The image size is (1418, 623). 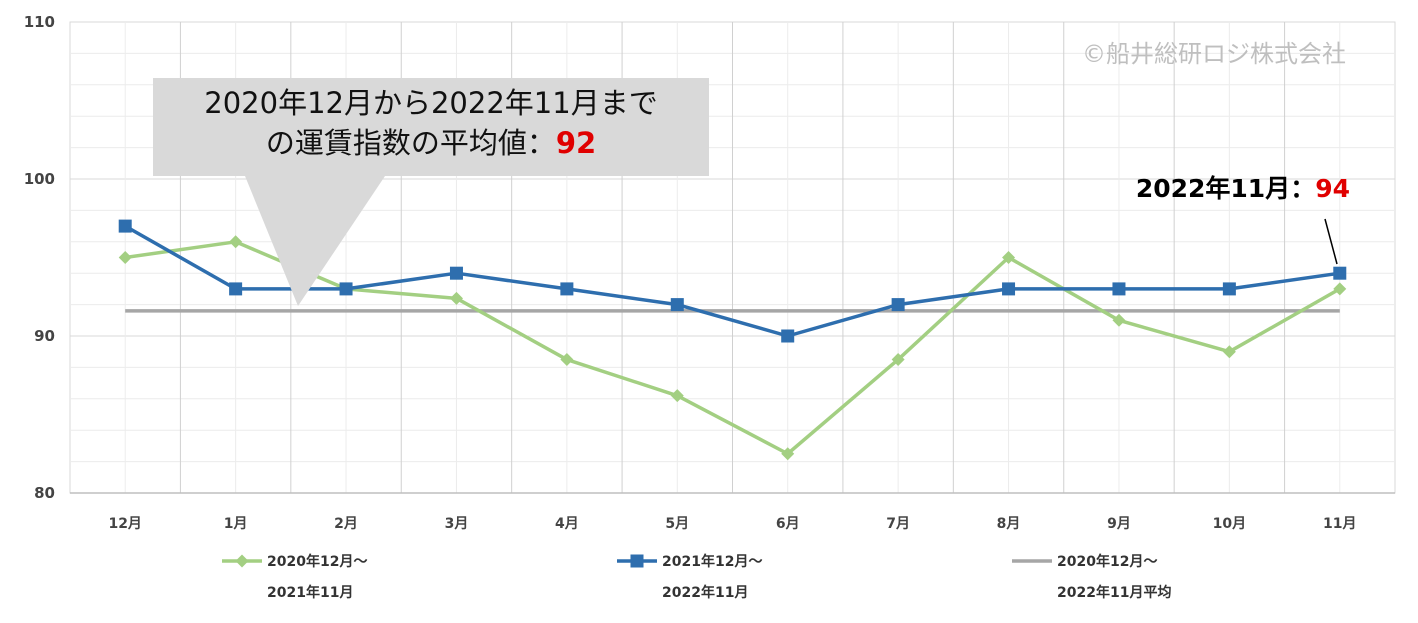 What do you see at coordinates (39, 257) in the screenshot?
I see `y-axis-ticks: 80 90 100 110` at bounding box center [39, 257].